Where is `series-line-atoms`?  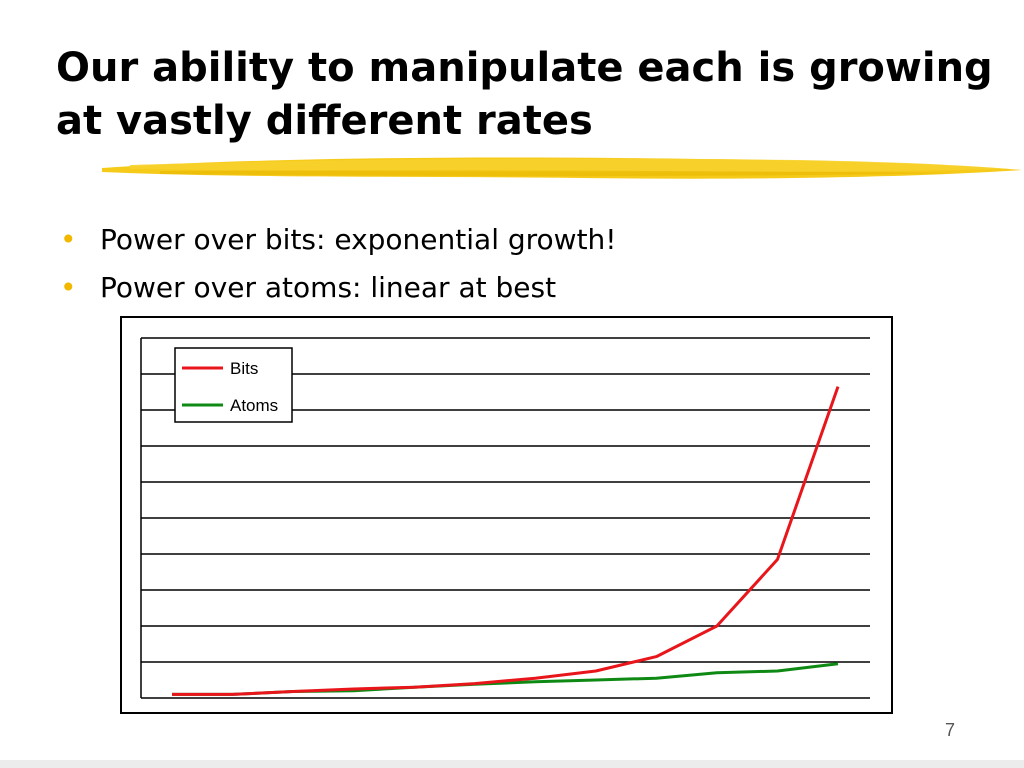
series-line-atoms is located at coordinates (505, 679).